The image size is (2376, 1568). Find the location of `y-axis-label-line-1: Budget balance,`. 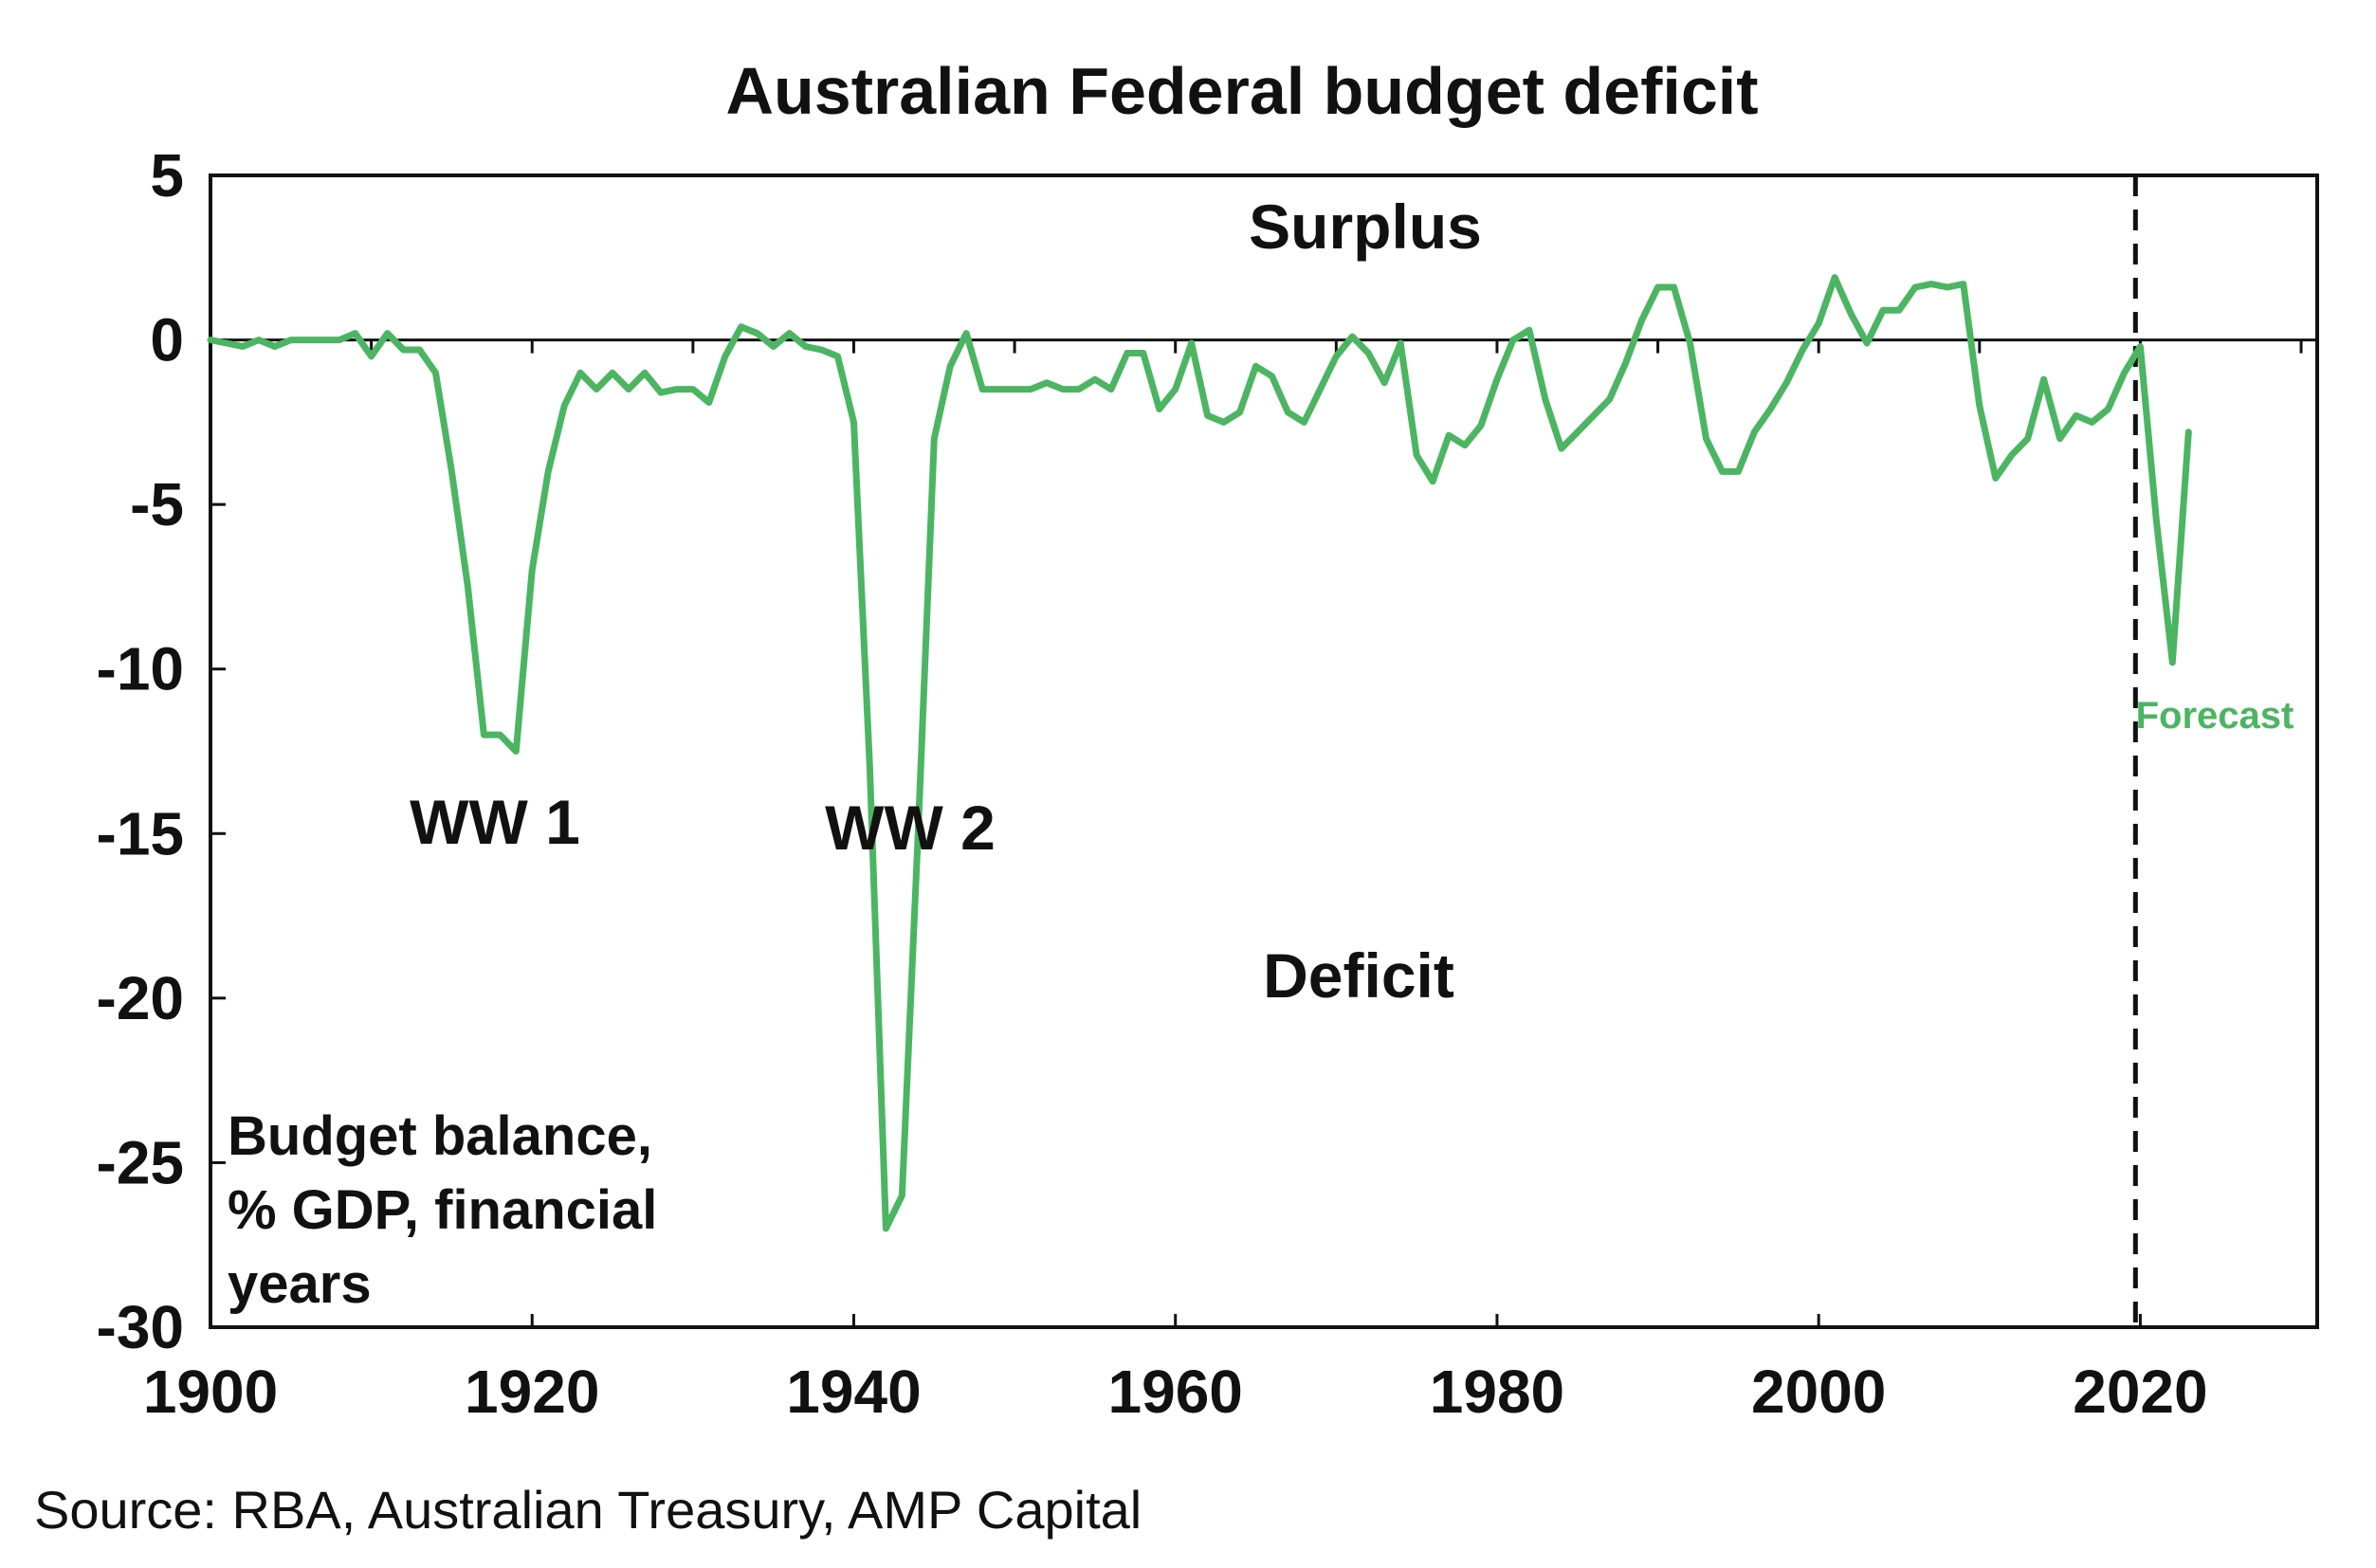

y-axis-label-line-1: Budget balance, is located at coordinates (440, 1136).